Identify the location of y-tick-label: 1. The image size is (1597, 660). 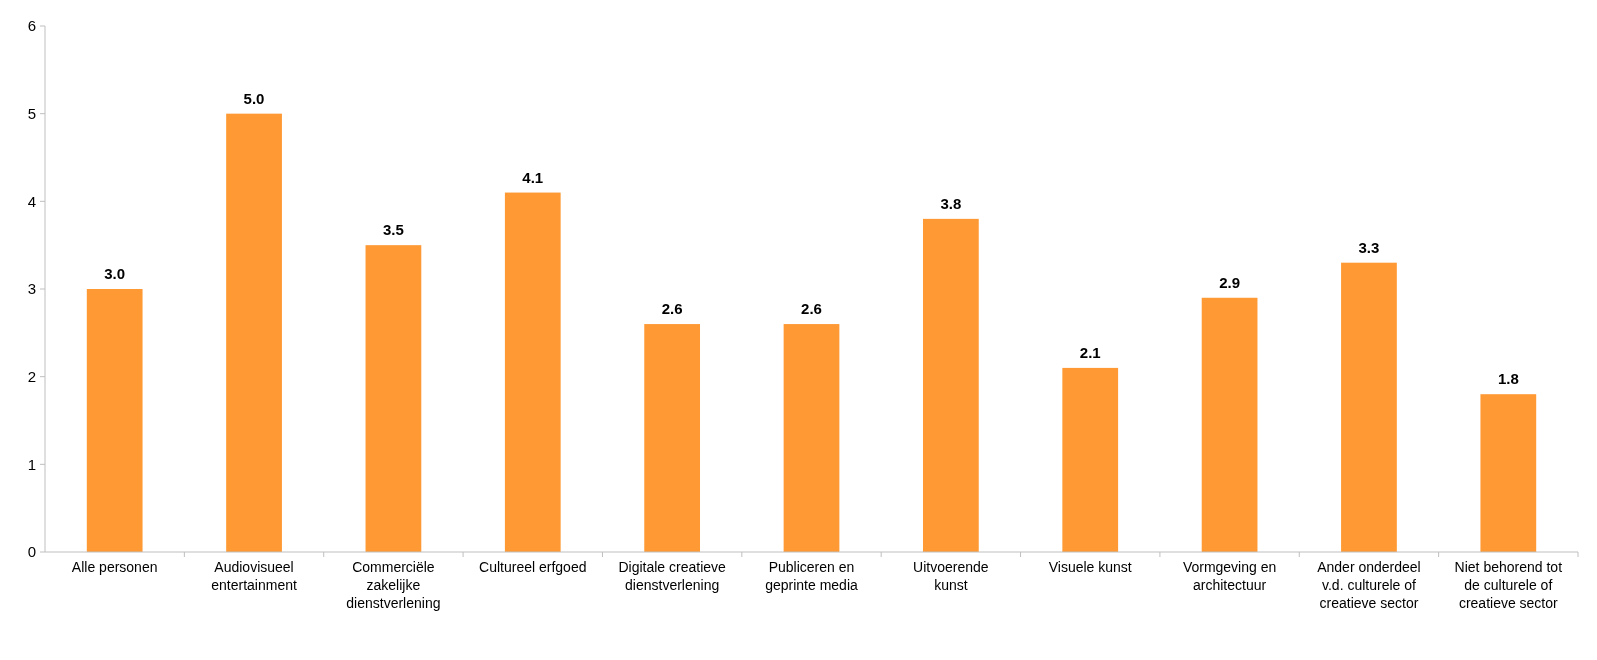
(31, 464).